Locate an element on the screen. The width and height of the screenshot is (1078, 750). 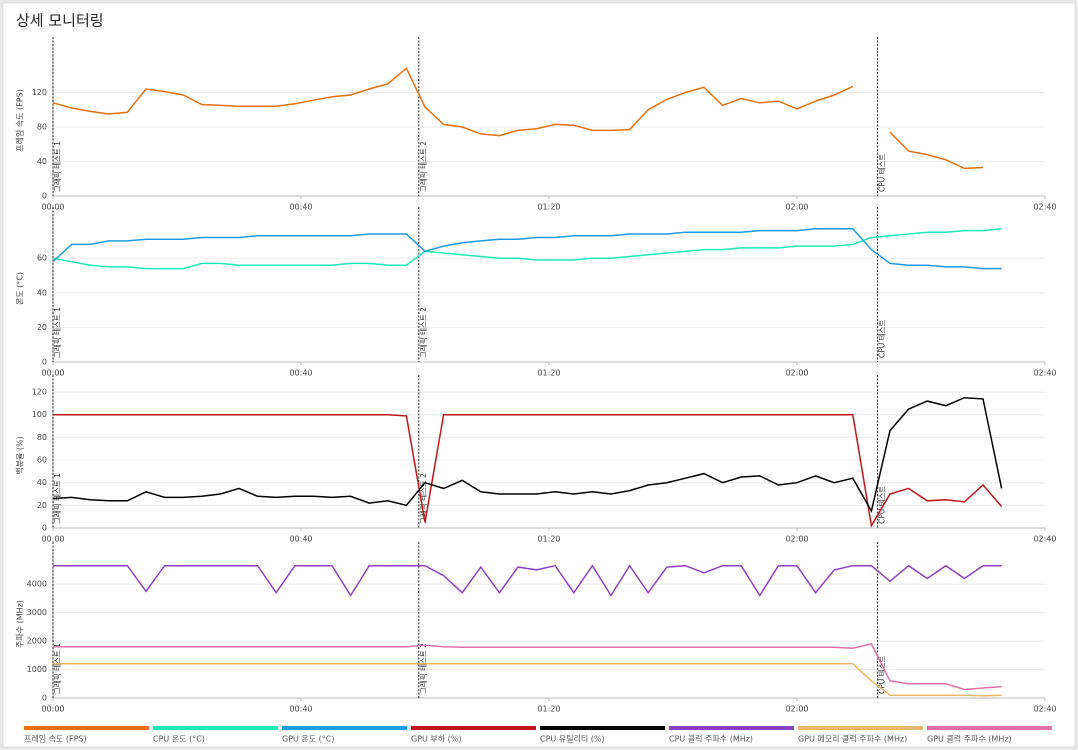
legend-label: GPU 부하 (%) is located at coordinates (436, 739).